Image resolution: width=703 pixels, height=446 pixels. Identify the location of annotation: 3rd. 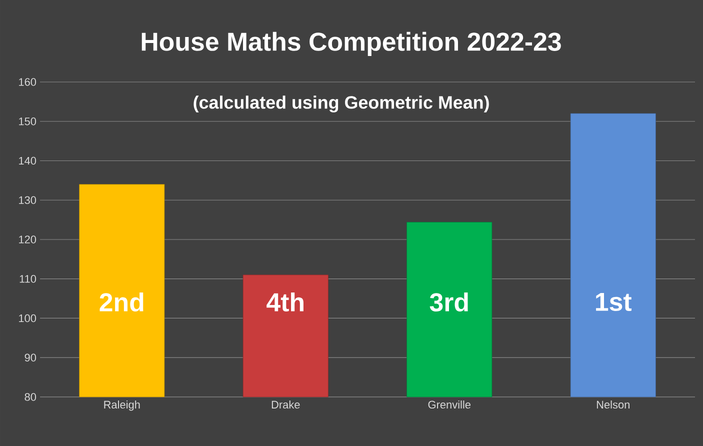
(449, 302).